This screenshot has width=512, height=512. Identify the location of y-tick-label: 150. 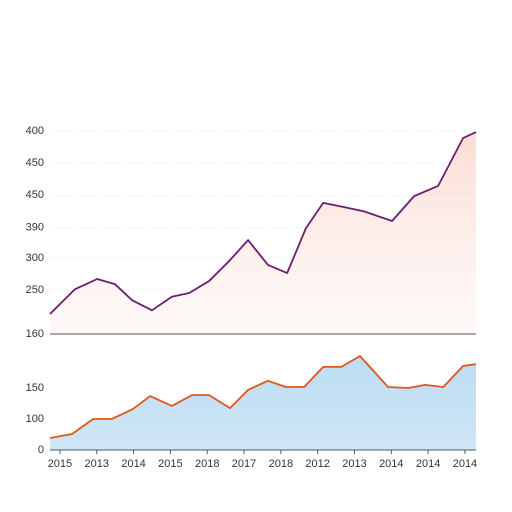
(35, 388).